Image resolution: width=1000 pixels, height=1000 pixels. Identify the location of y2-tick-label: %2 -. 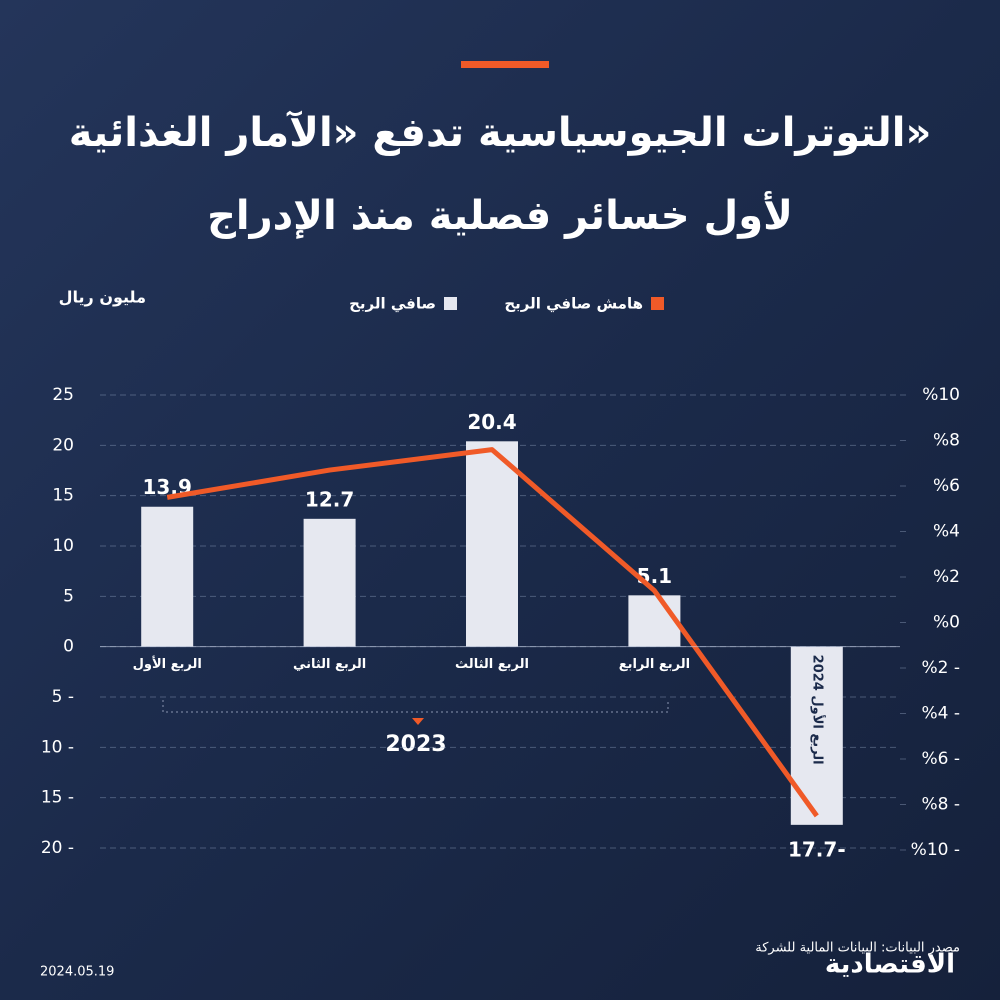
(940, 668).